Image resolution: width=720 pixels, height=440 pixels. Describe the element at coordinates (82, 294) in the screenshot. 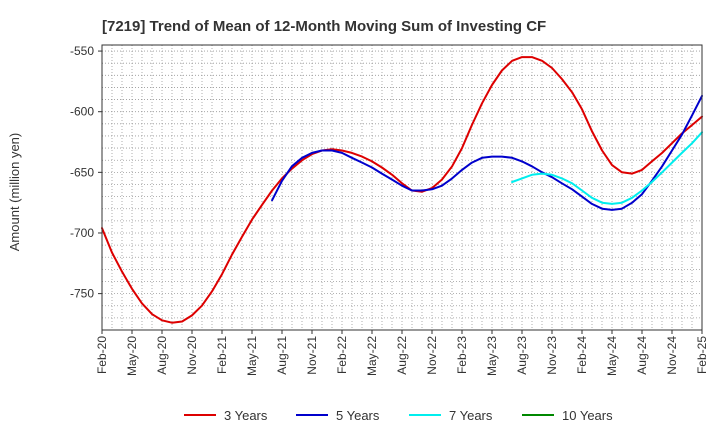

I see `y-tick-label: -750` at that location.